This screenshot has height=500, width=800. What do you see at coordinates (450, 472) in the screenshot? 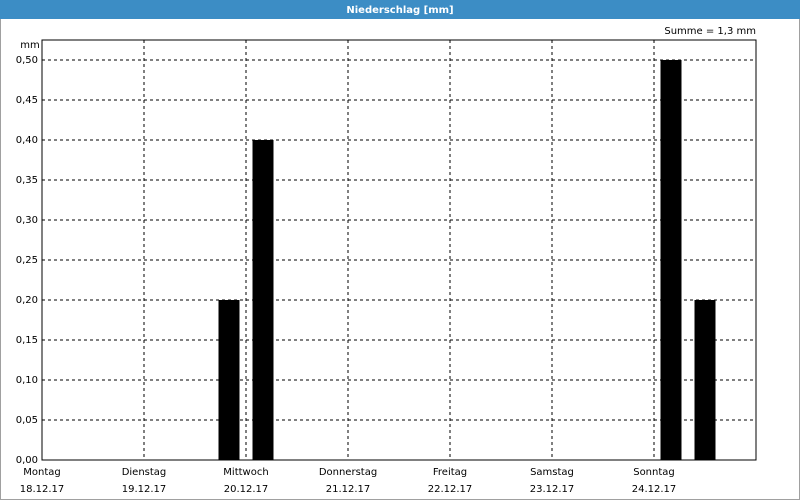
I see `day-name-label: Freitag` at bounding box center [450, 472].